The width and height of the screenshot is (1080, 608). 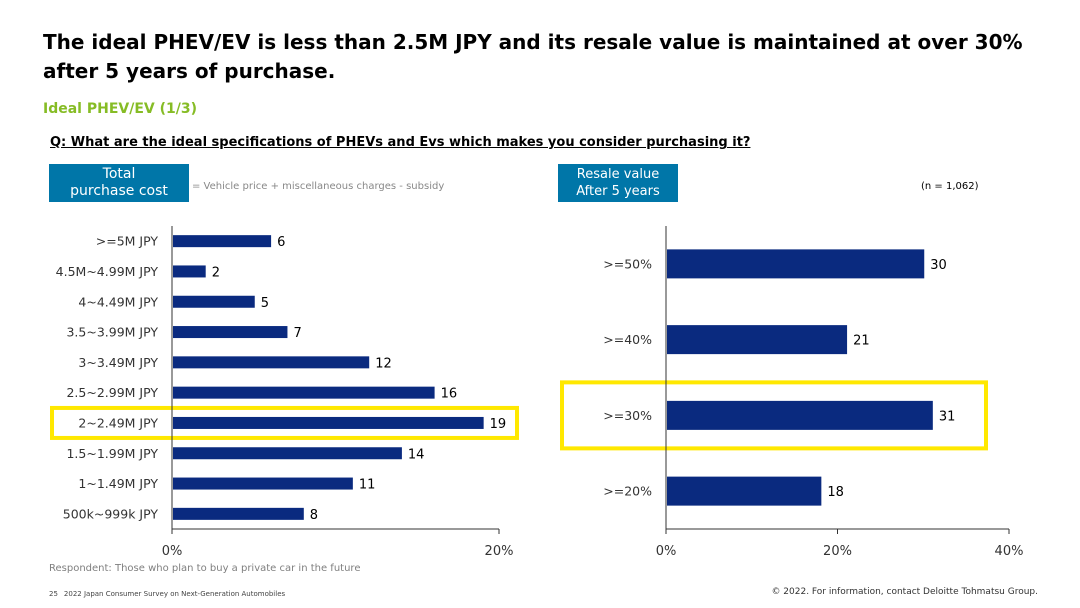 I want to click on chart-1-value-label: 6, so click(x=281, y=242).